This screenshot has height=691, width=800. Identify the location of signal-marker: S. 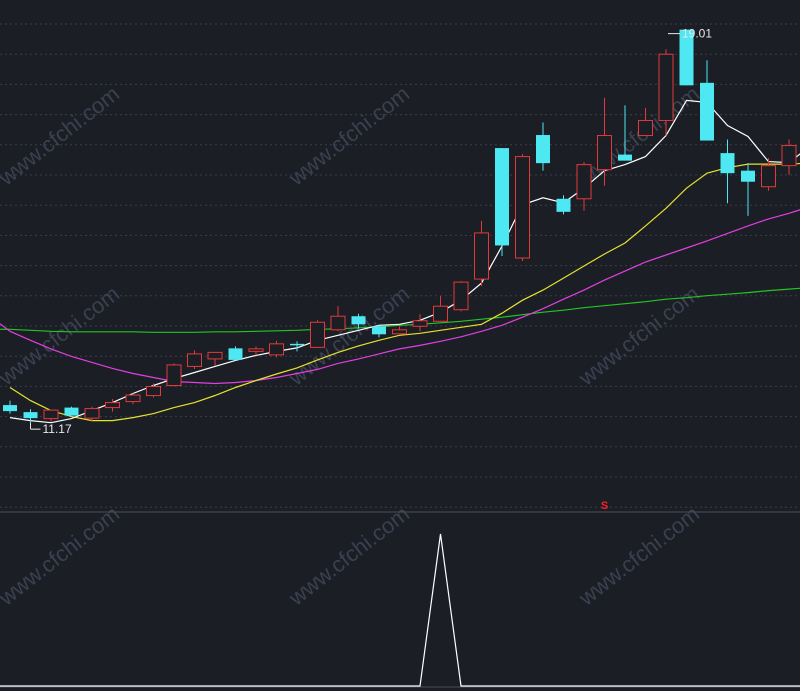
(604, 506).